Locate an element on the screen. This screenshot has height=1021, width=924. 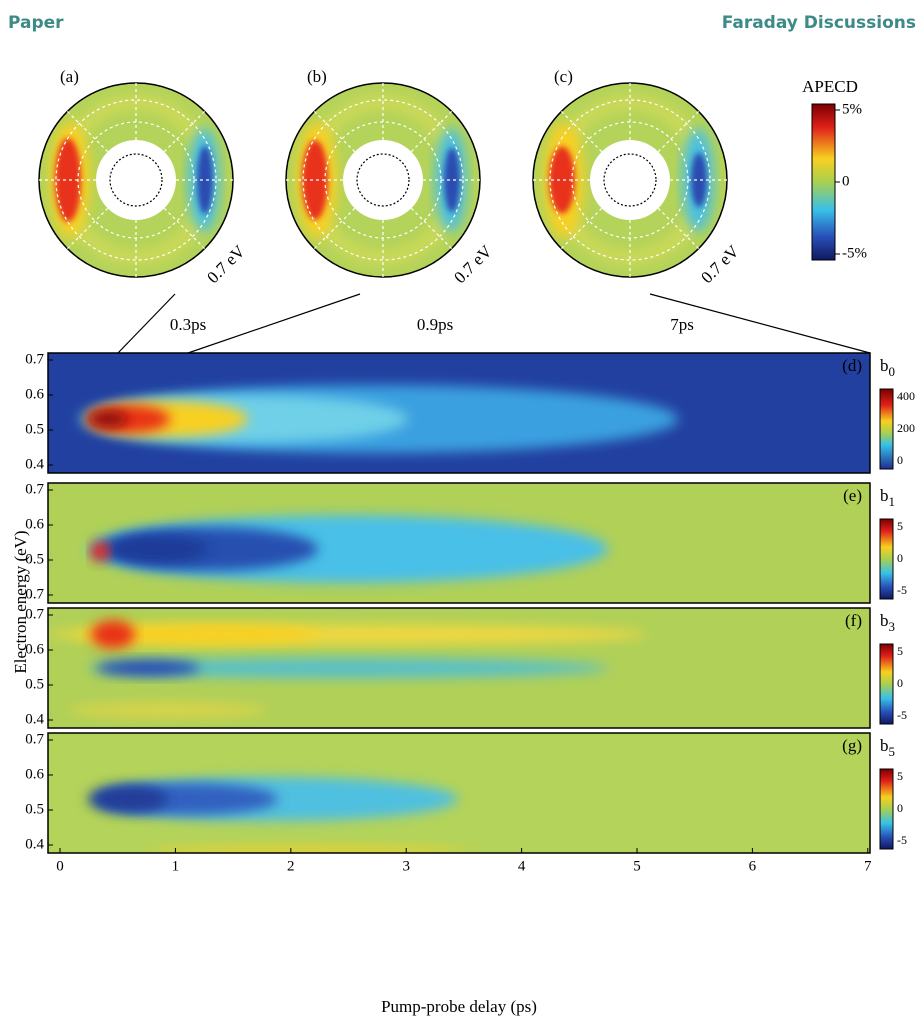
coefficient-label: b0 is located at coordinates (887, 367).